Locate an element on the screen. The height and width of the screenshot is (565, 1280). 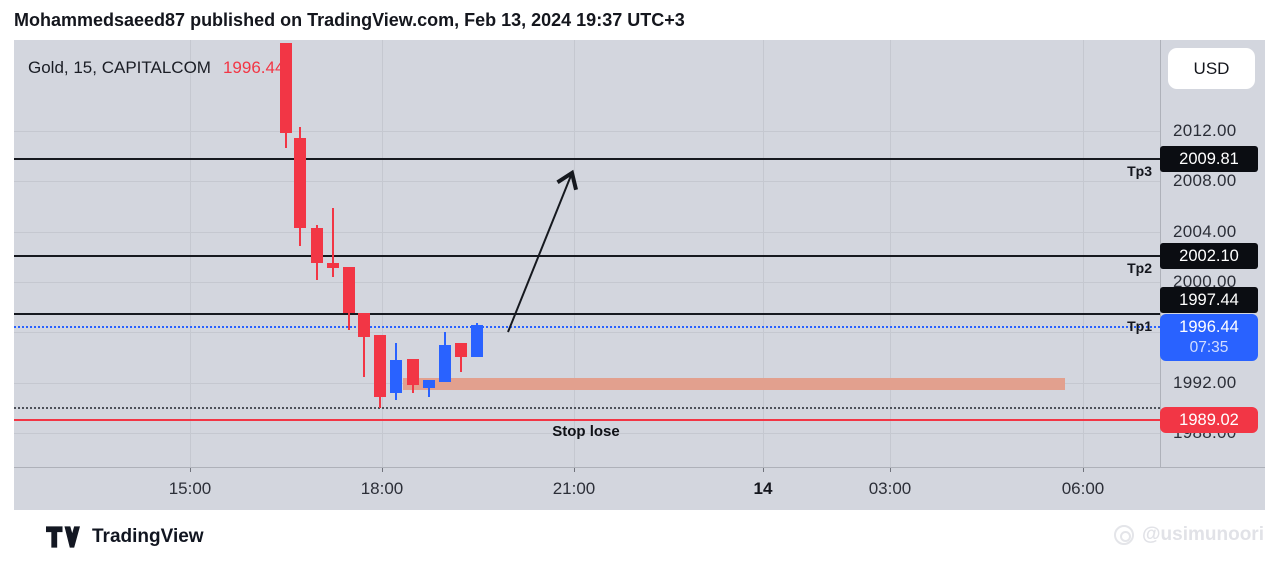
price-axis-label: 2000.00 is located at coordinates (1205, 281).